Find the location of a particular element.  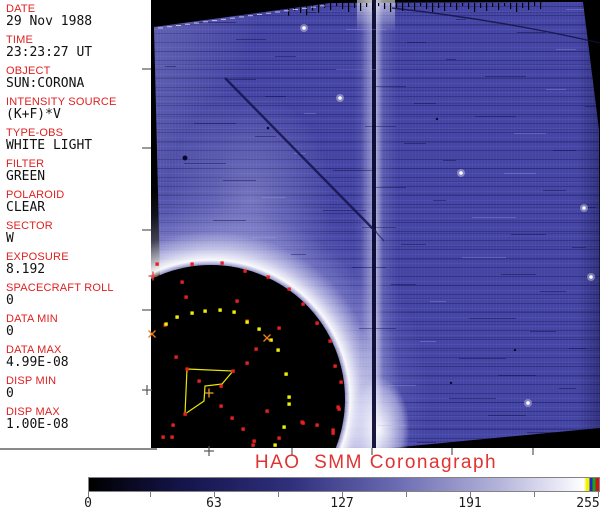

field-value: 4.99E-08 is located at coordinates (37, 362).